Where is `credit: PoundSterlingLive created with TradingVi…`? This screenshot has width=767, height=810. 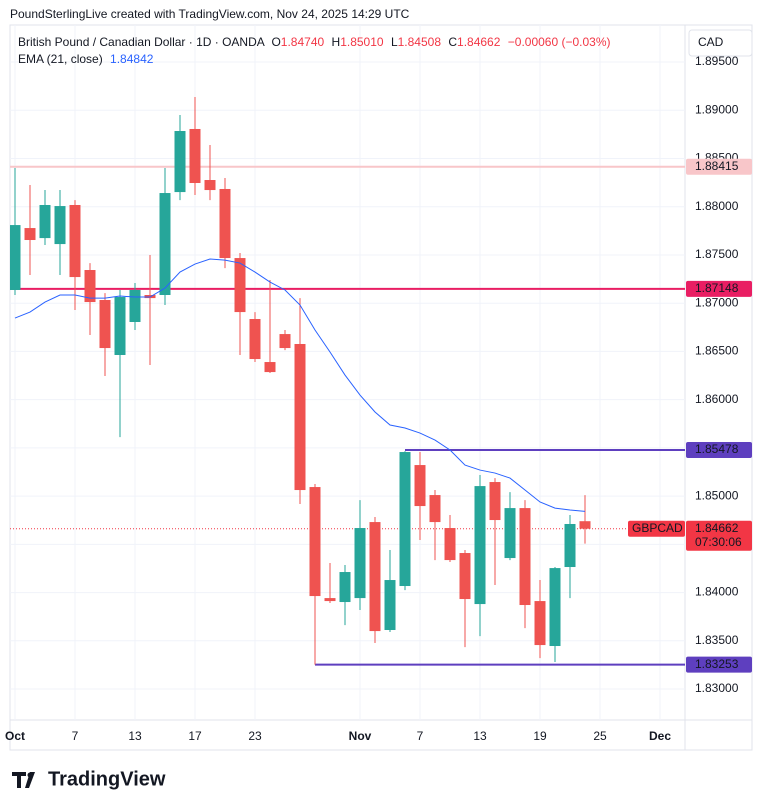
credit: PoundSterlingLive created with TradingVi… is located at coordinates (210, 14).